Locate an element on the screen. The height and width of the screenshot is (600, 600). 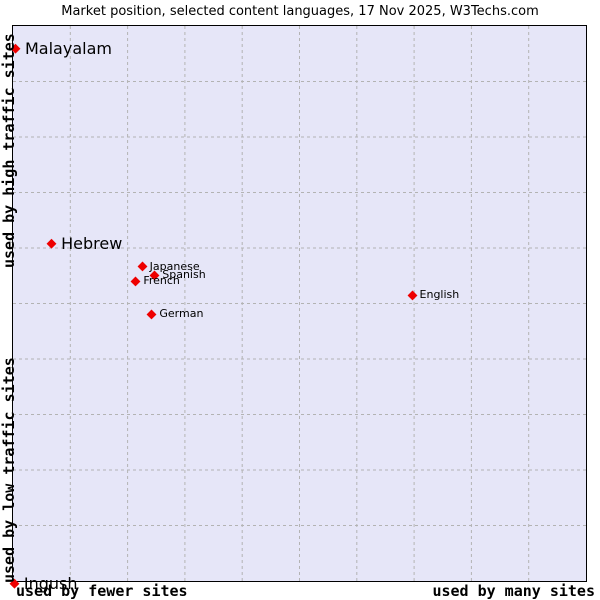
data-point-label: Hebrew is located at coordinates (92, 244).